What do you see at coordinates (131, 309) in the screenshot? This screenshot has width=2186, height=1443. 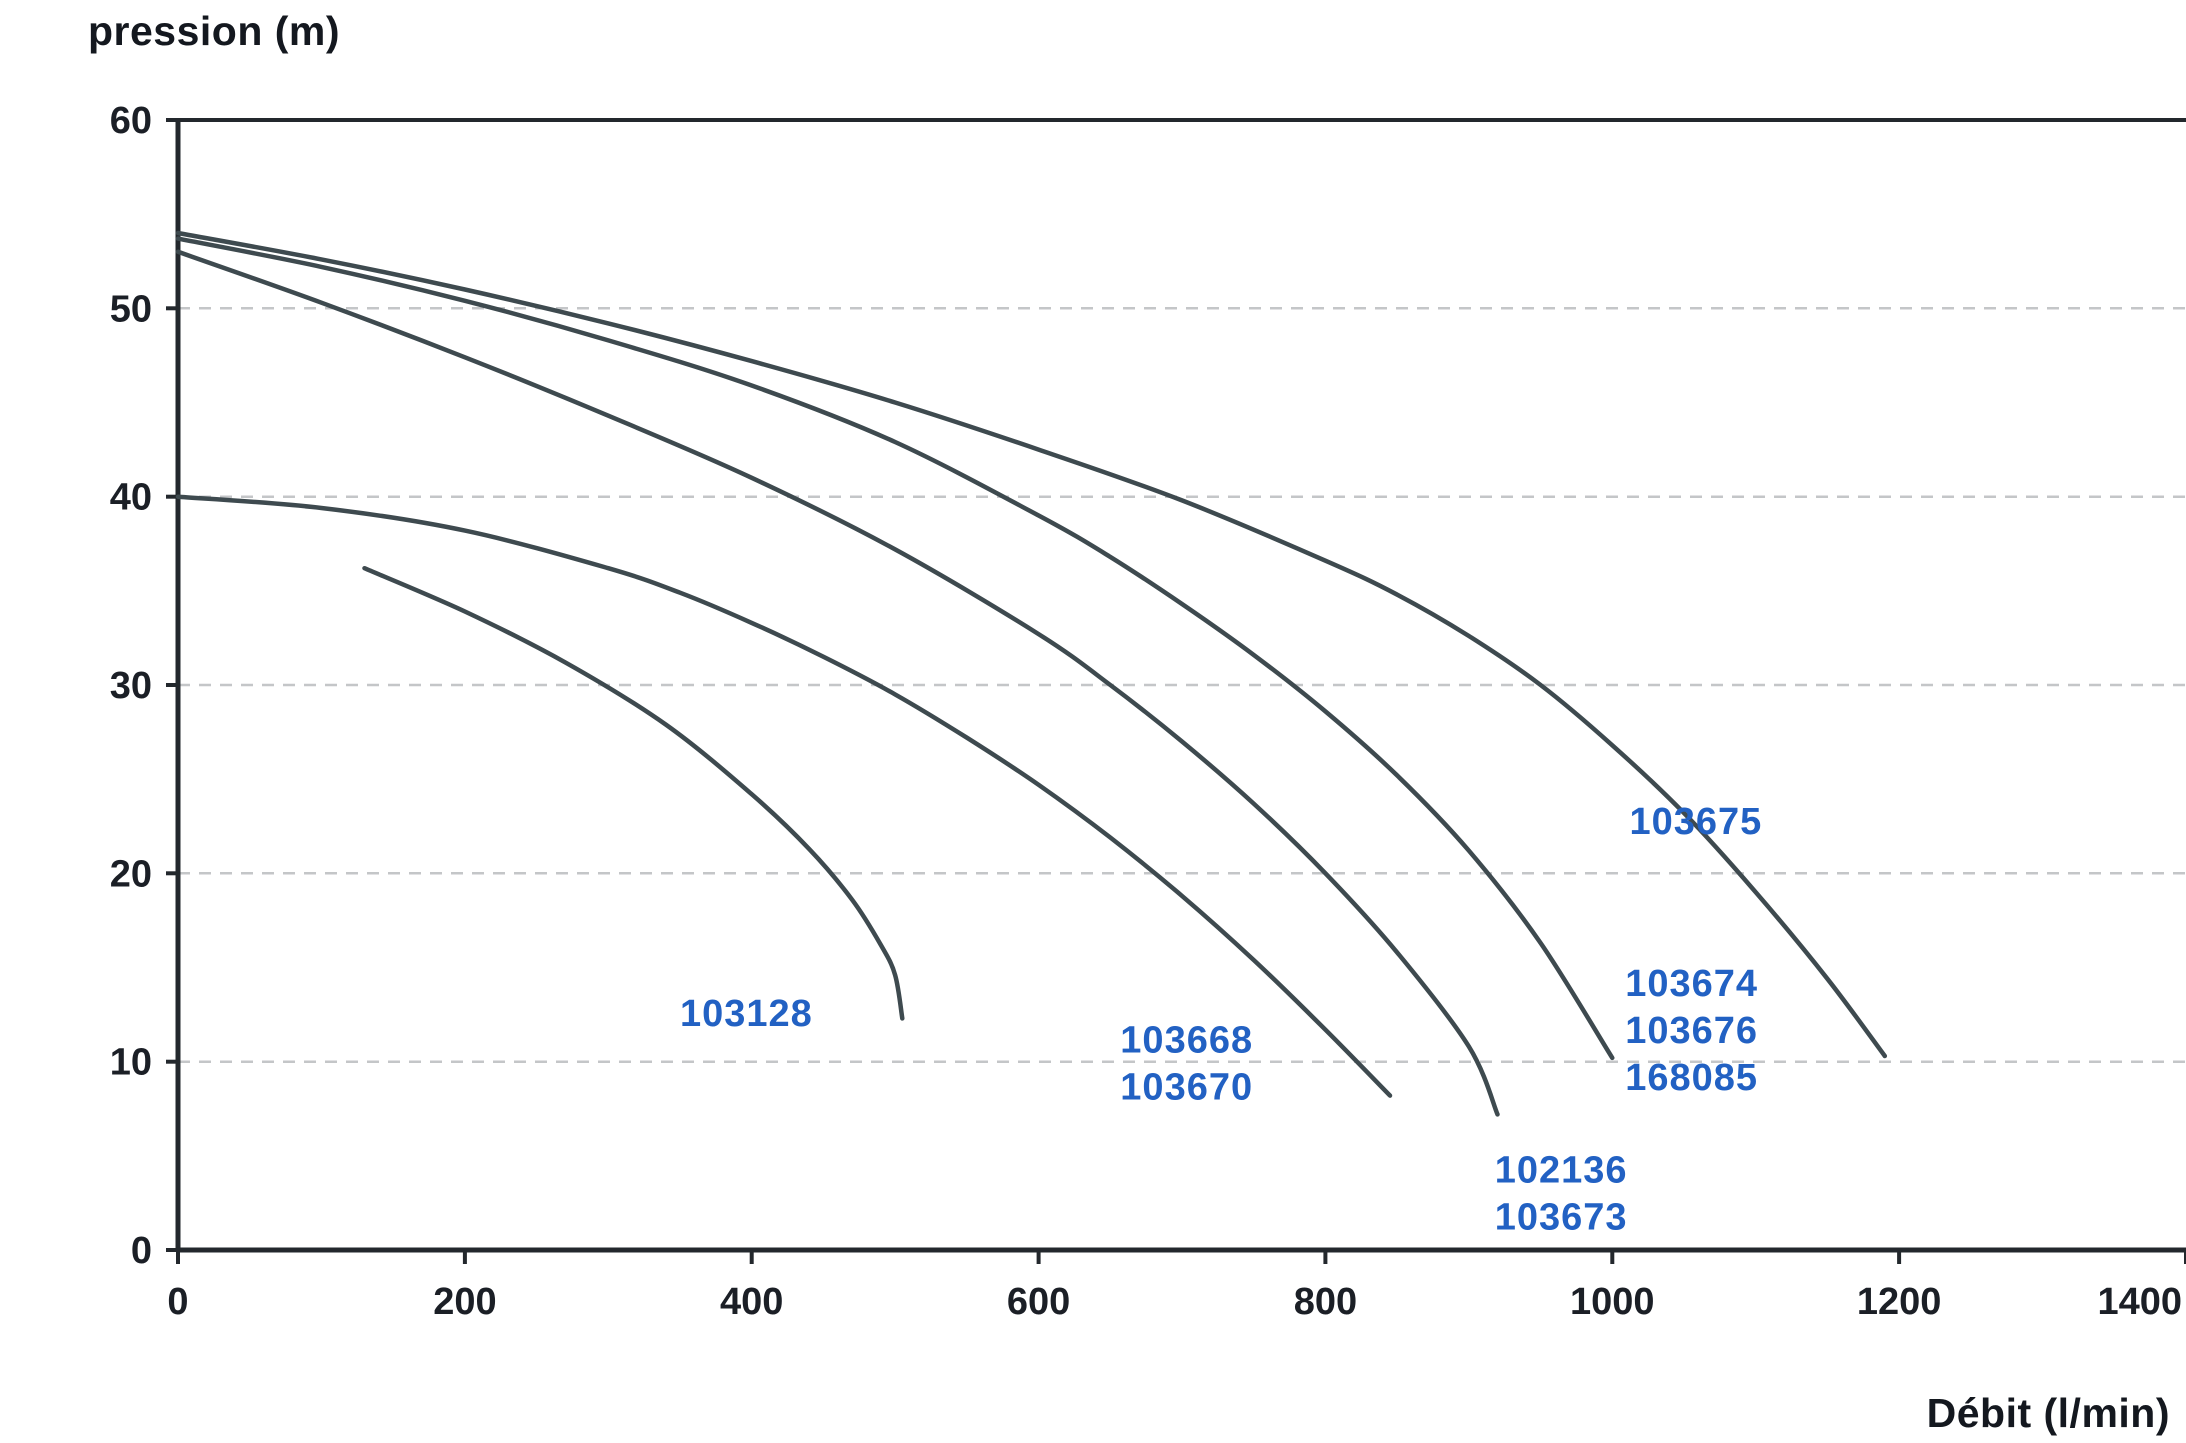 I see `y-tick-label: 50` at bounding box center [131, 309].